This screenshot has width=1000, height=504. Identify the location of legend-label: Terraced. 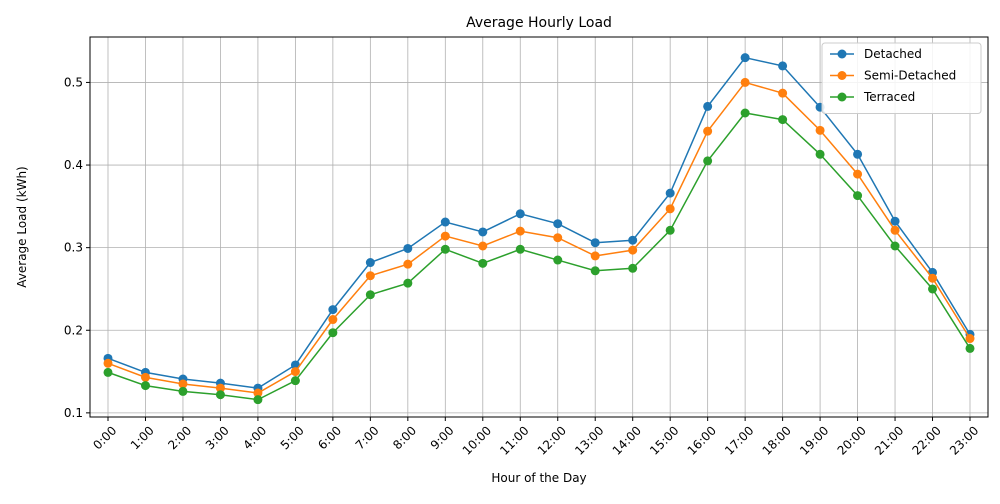
(889, 97).